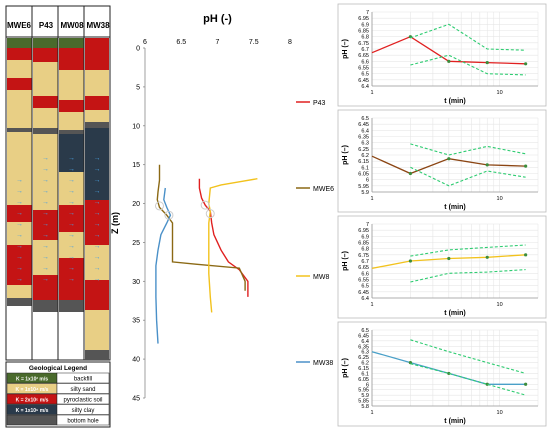 The image size is (550, 431). I want to click on marker-circle, so click(205, 205).